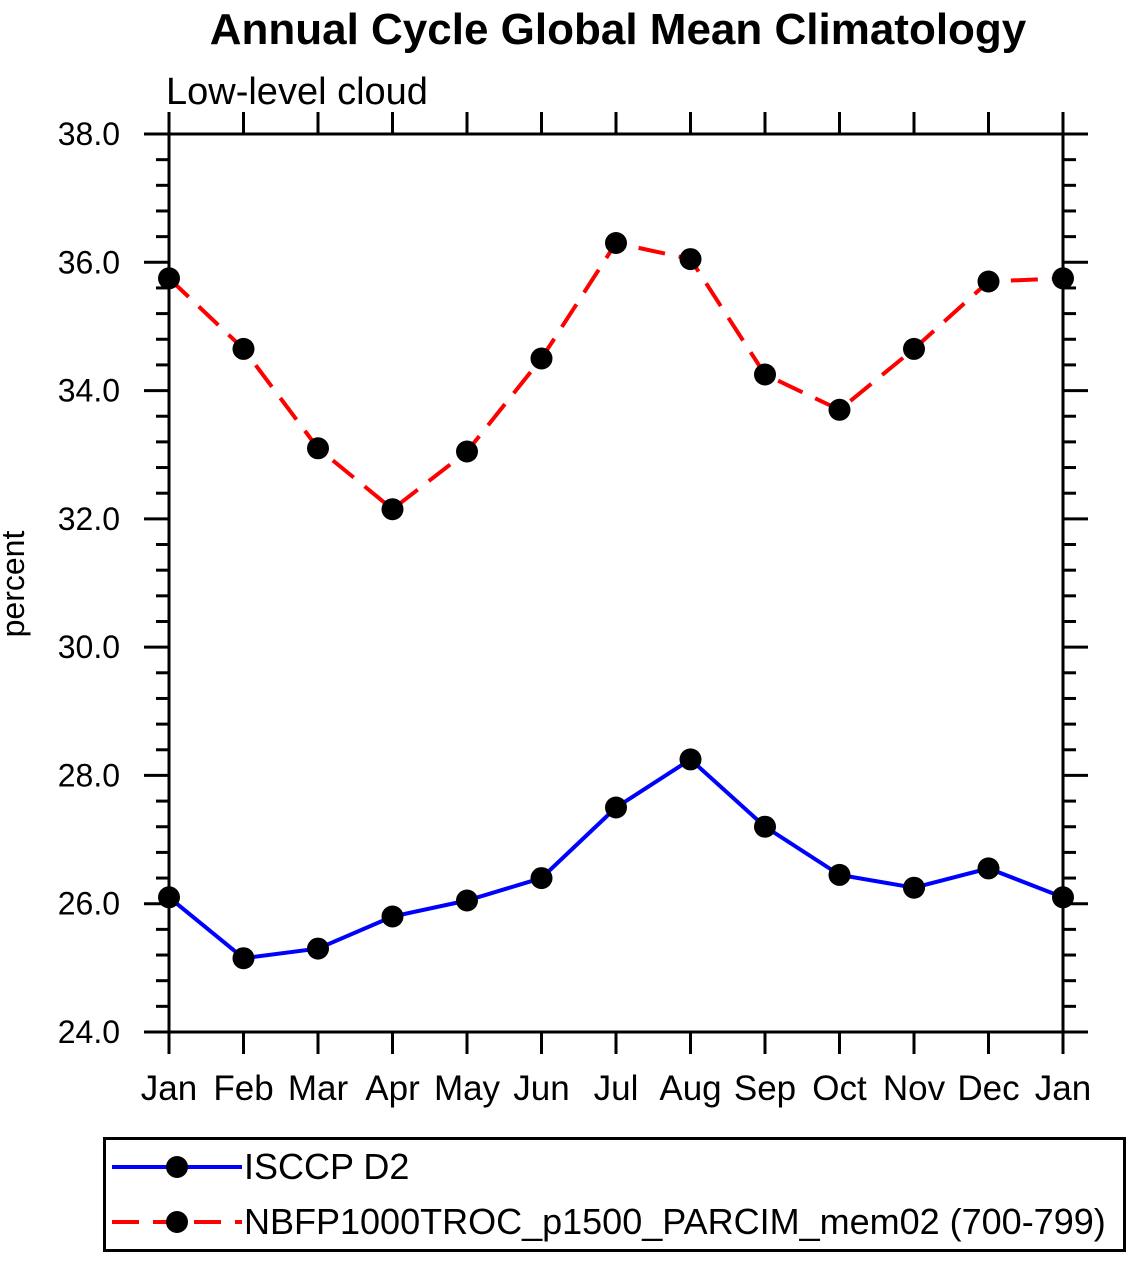  What do you see at coordinates (318, 1088) in the screenshot?
I see `x-tick-label: Mar` at bounding box center [318, 1088].